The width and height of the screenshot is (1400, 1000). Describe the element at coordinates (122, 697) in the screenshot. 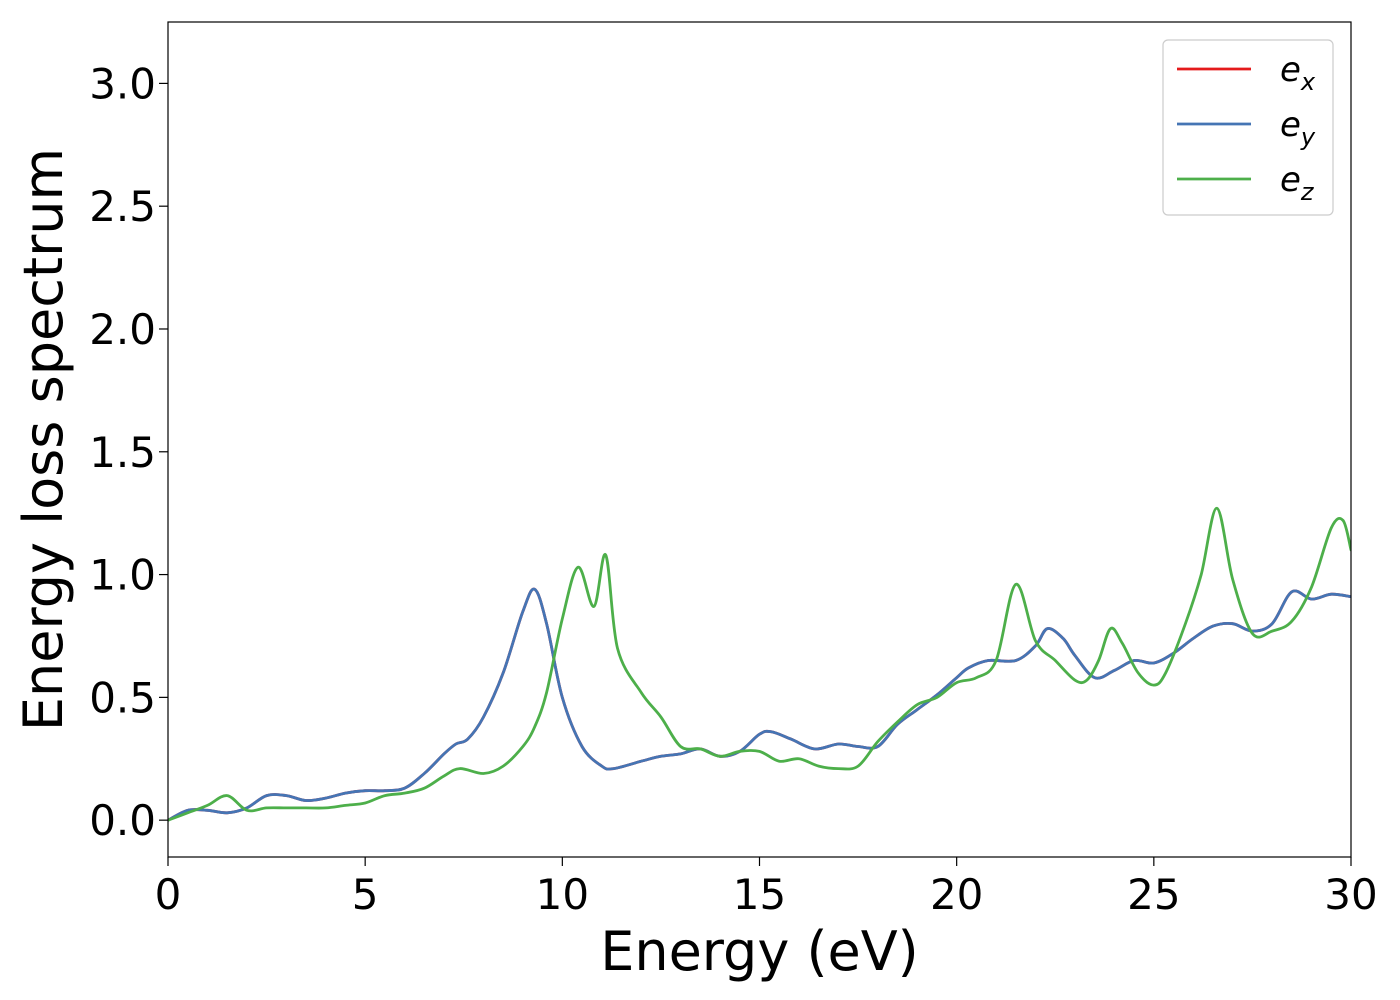

I see `y-tick-label: 0.5` at that location.